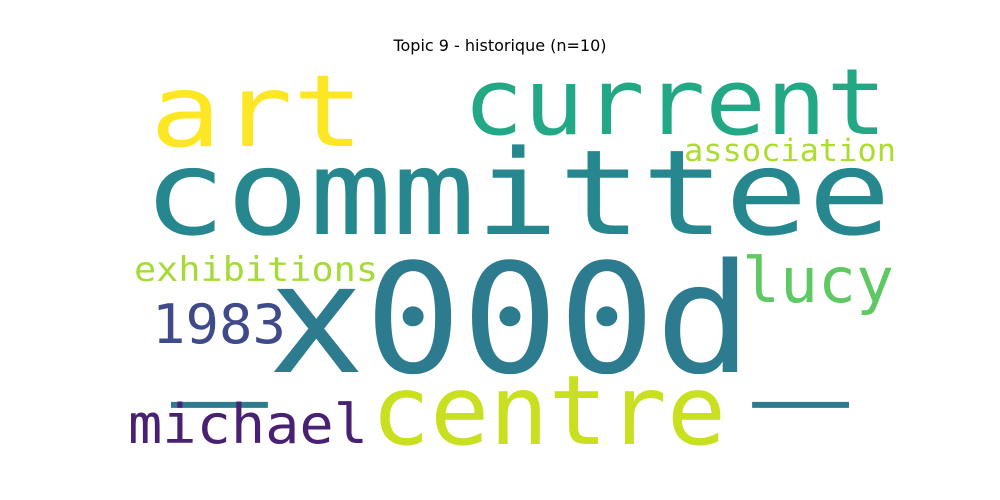 The width and height of the screenshot is (1000, 500). What do you see at coordinates (248, 424) in the screenshot?
I see `word-michael: michael` at bounding box center [248, 424].